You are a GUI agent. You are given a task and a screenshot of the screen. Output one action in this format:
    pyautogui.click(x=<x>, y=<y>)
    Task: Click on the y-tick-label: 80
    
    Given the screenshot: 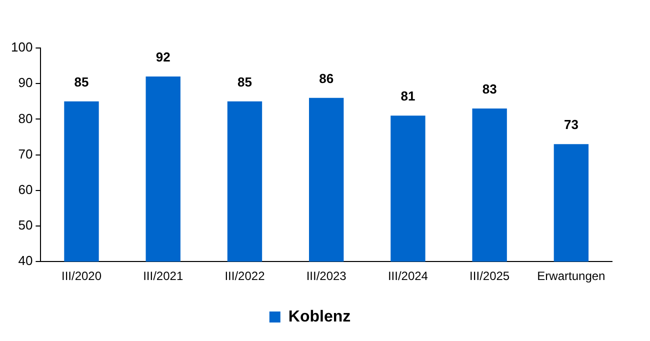 What is the action you would take?
    pyautogui.click(x=25, y=118)
    